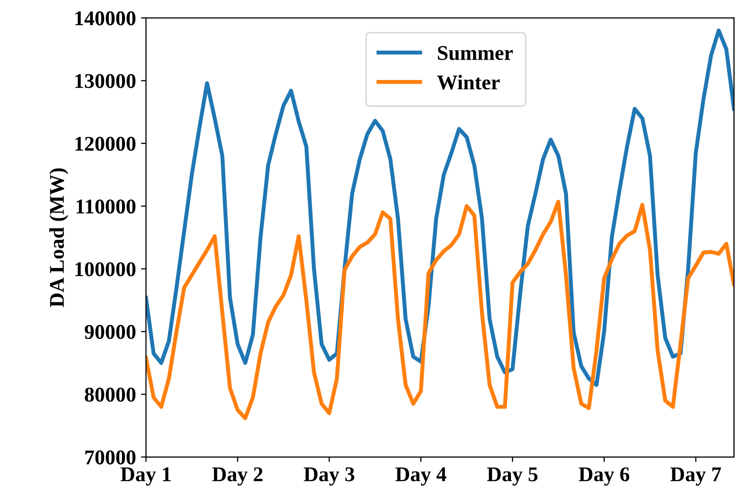  Describe the element at coordinates (105, 269) in the screenshot. I see `y-tick-label: 100000` at that location.